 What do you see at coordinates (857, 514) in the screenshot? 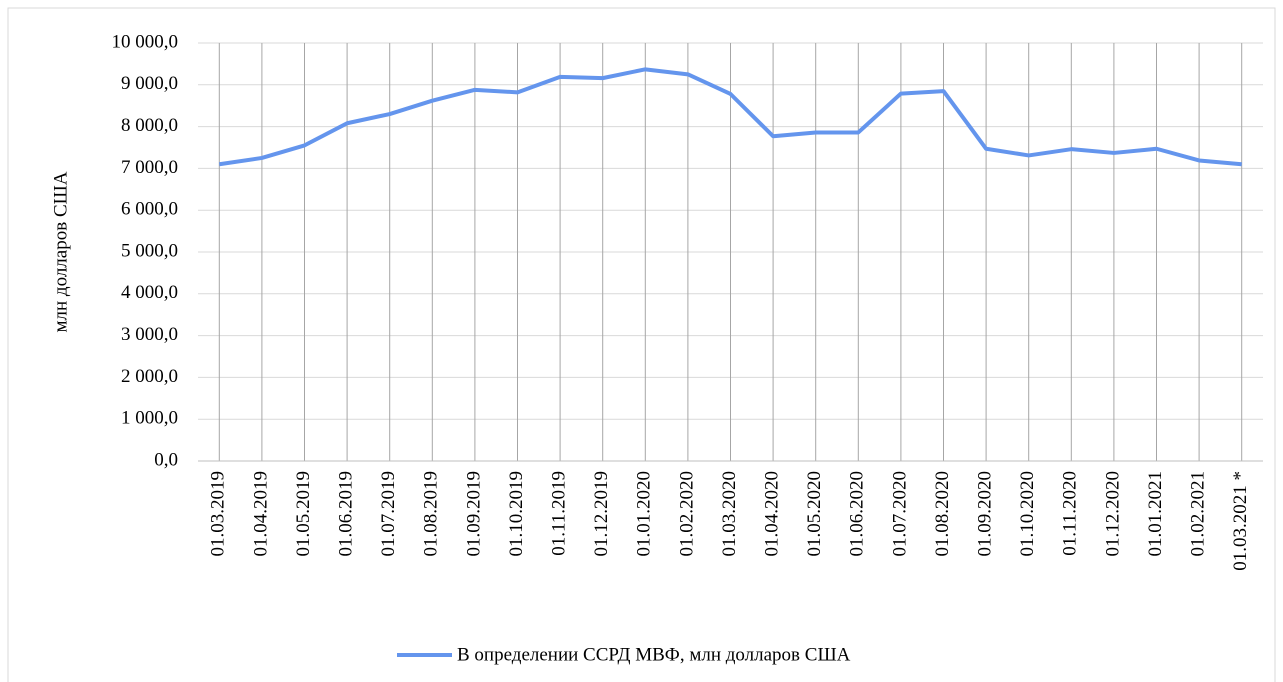
I see `x-tick-label: 01.06.2020` at bounding box center [857, 514].